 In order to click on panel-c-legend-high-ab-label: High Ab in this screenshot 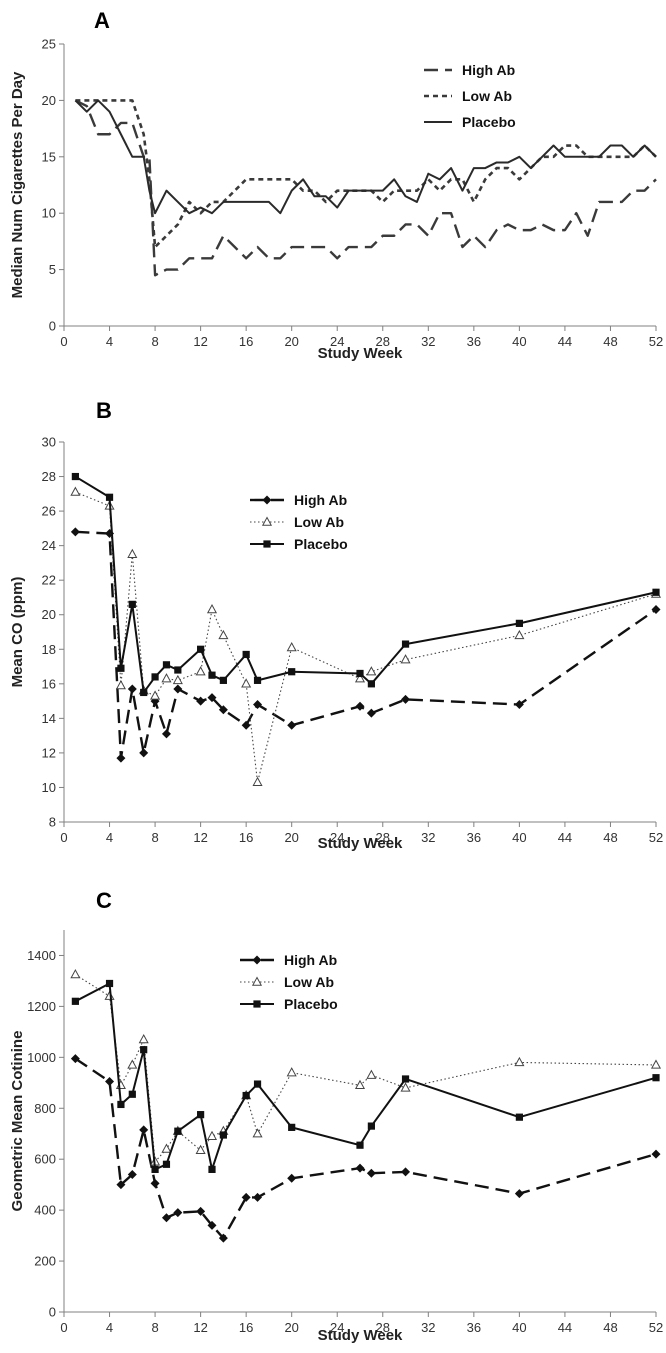, I will do `click(310, 960)`.